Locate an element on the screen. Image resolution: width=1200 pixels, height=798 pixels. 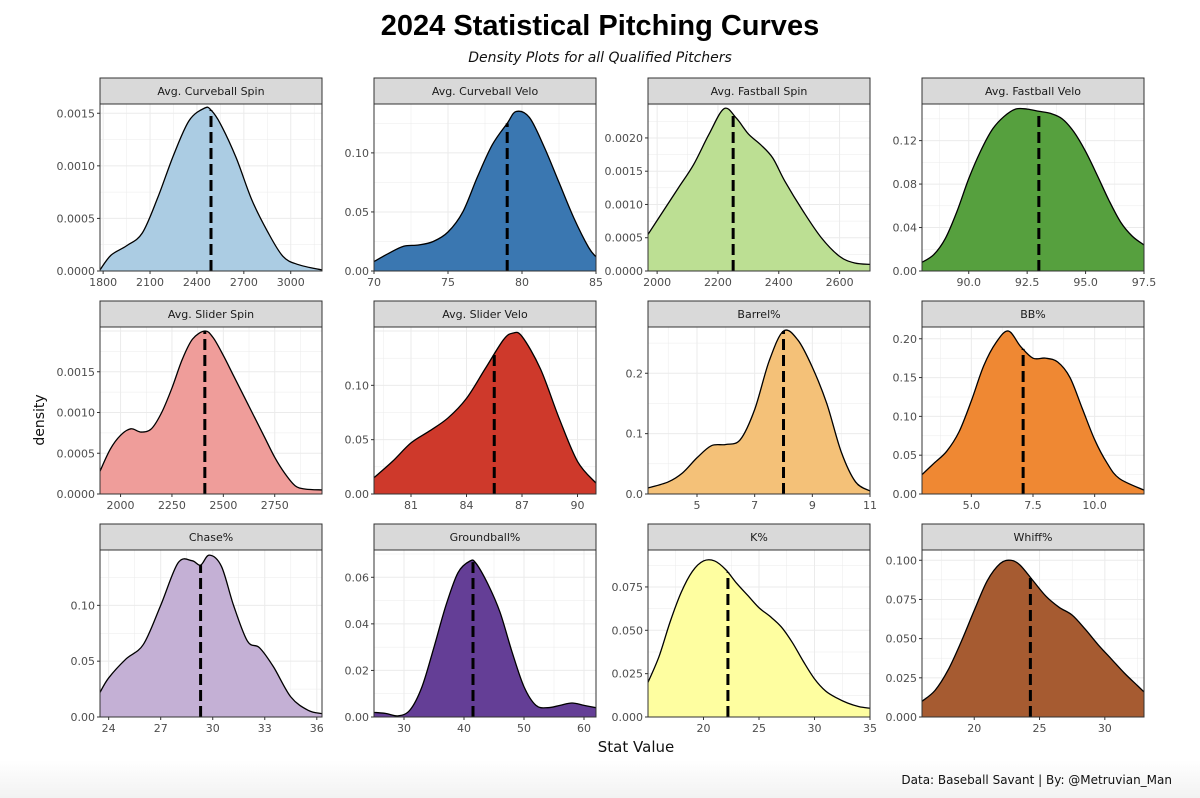
x-tick-label: 81 is located at coordinates (411, 505).